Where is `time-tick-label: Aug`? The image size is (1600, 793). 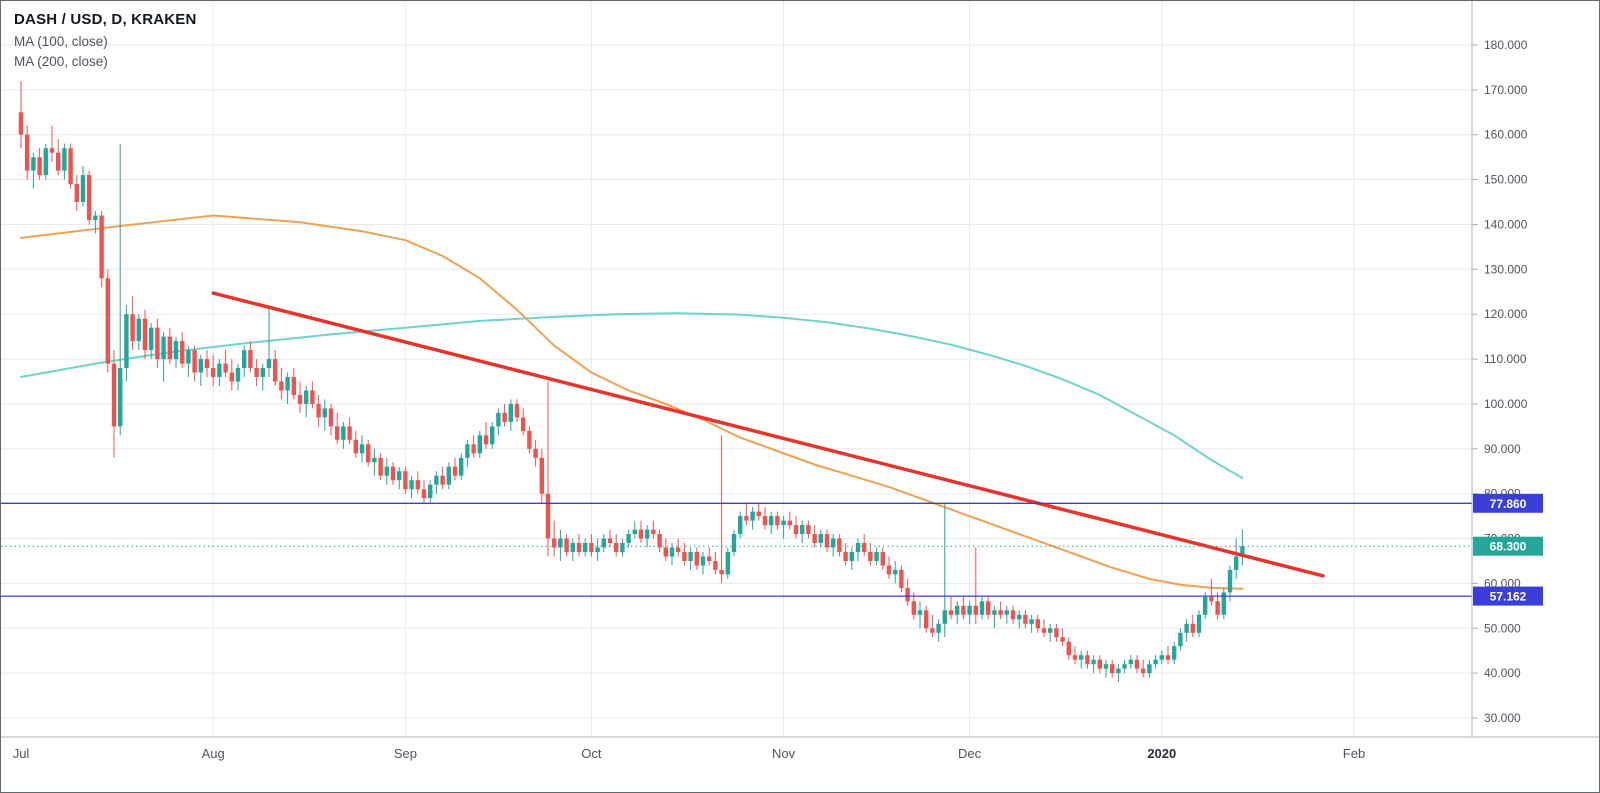
time-tick-label: Aug is located at coordinates (213, 753).